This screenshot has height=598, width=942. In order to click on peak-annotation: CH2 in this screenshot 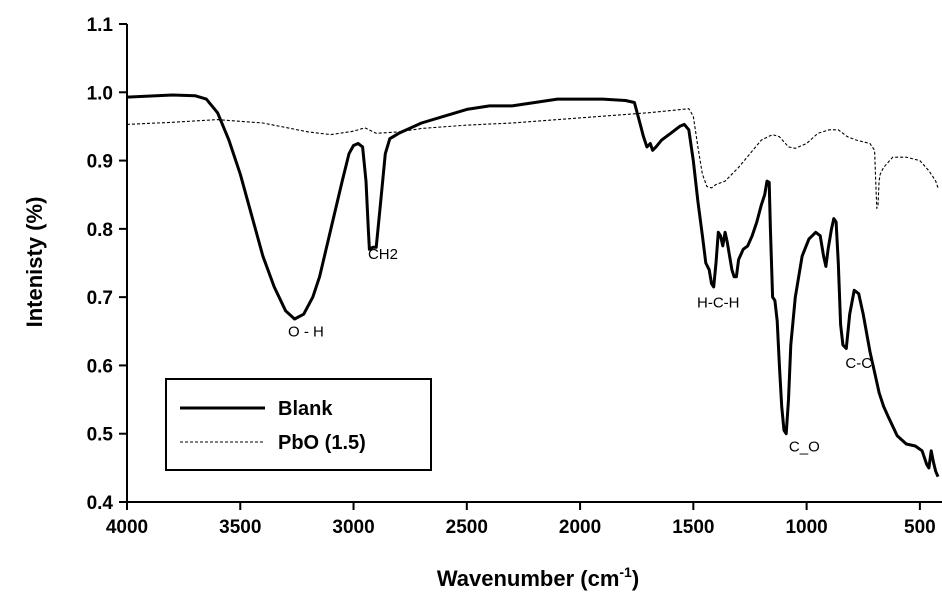, I will do `click(383, 254)`.